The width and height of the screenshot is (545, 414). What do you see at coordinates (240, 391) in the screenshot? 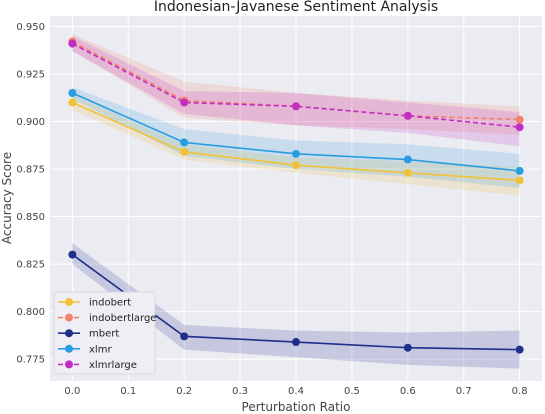
I see `x-tick-label: 0.3` at bounding box center [240, 391].